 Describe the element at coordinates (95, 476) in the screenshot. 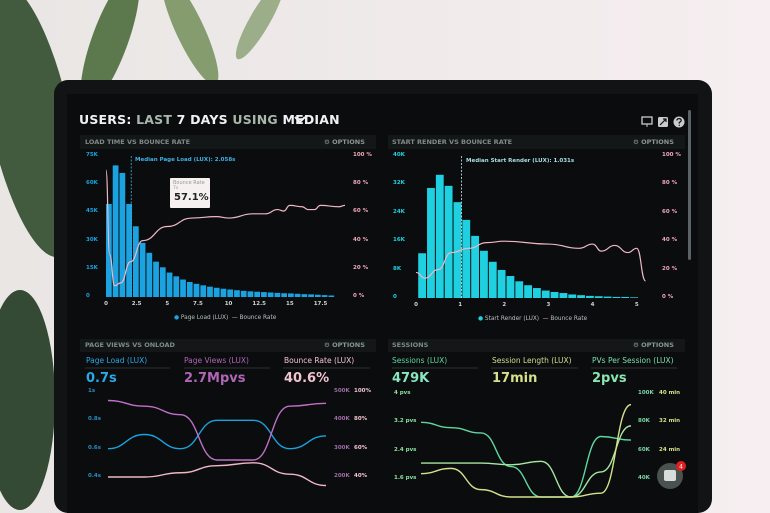

I see `y-tick-label: 0.4s` at that location.